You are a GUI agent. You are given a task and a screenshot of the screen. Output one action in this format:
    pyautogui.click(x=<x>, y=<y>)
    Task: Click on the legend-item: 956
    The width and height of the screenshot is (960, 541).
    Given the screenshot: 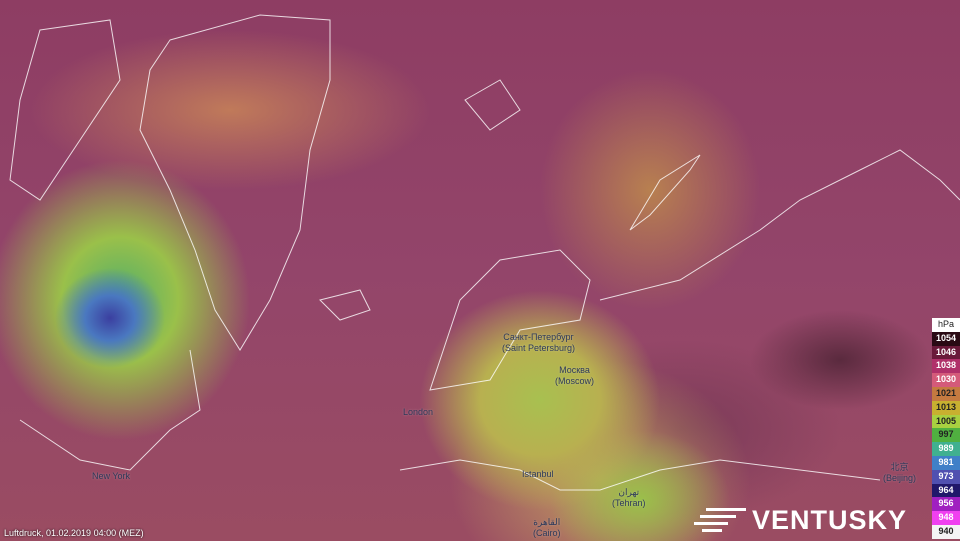 What is the action you would take?
    pyautogui.click(x=946, y=504)
    